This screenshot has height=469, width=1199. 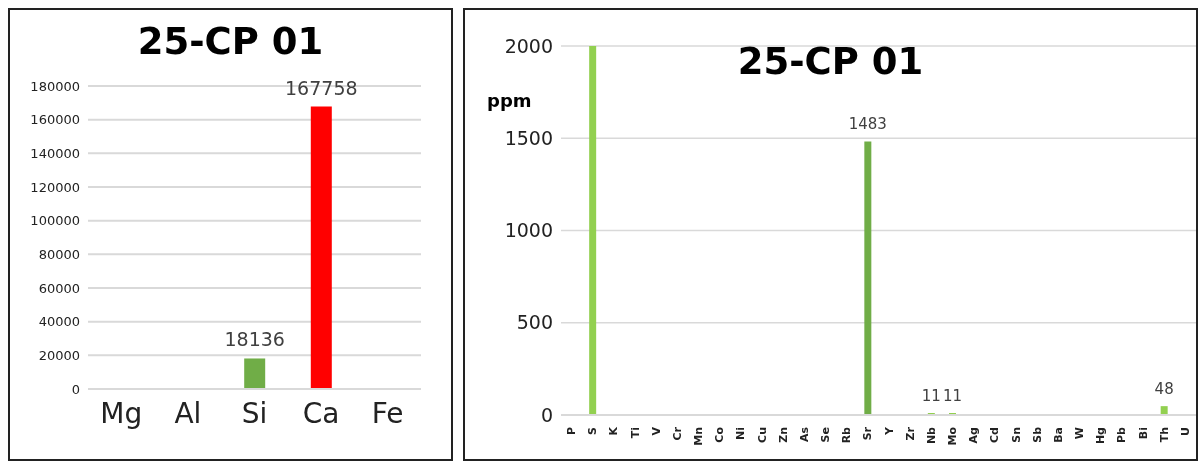 What do you see at coordinates (254, 339) in the screenshot?
I see `data-label: 18136` at bounding box center [254, 339].